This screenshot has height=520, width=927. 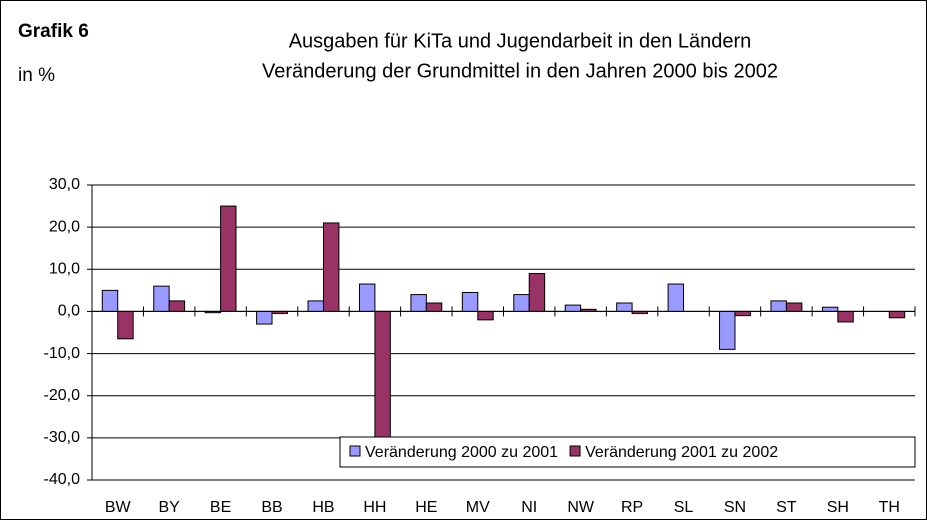 What do you see at coordinates (271, 507) in the screenshot?
I see `x-tick-label: BB` at bounding box center [271, 507].